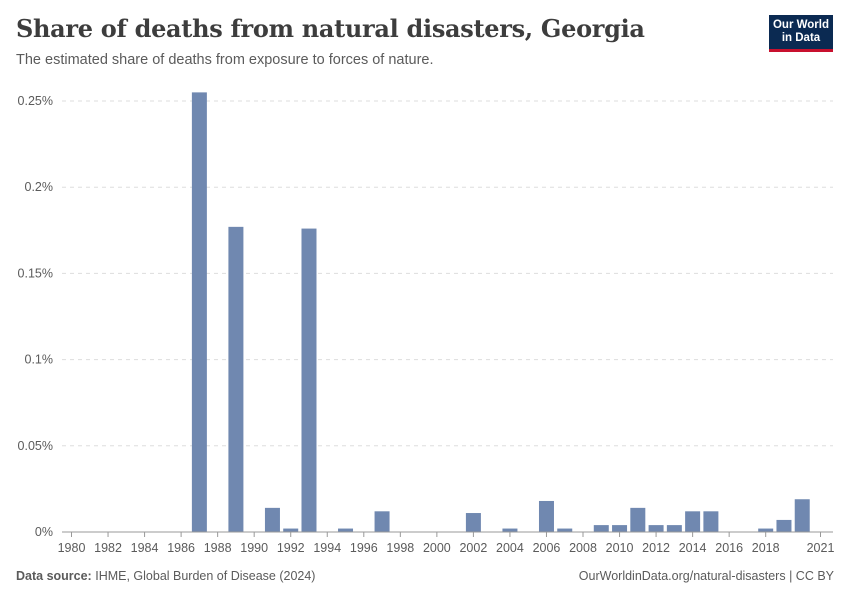  What do you see at coordinates (72, 548) in the screenshot?
I see `x-tick-label: 1980` at bounding box center [72, 548].